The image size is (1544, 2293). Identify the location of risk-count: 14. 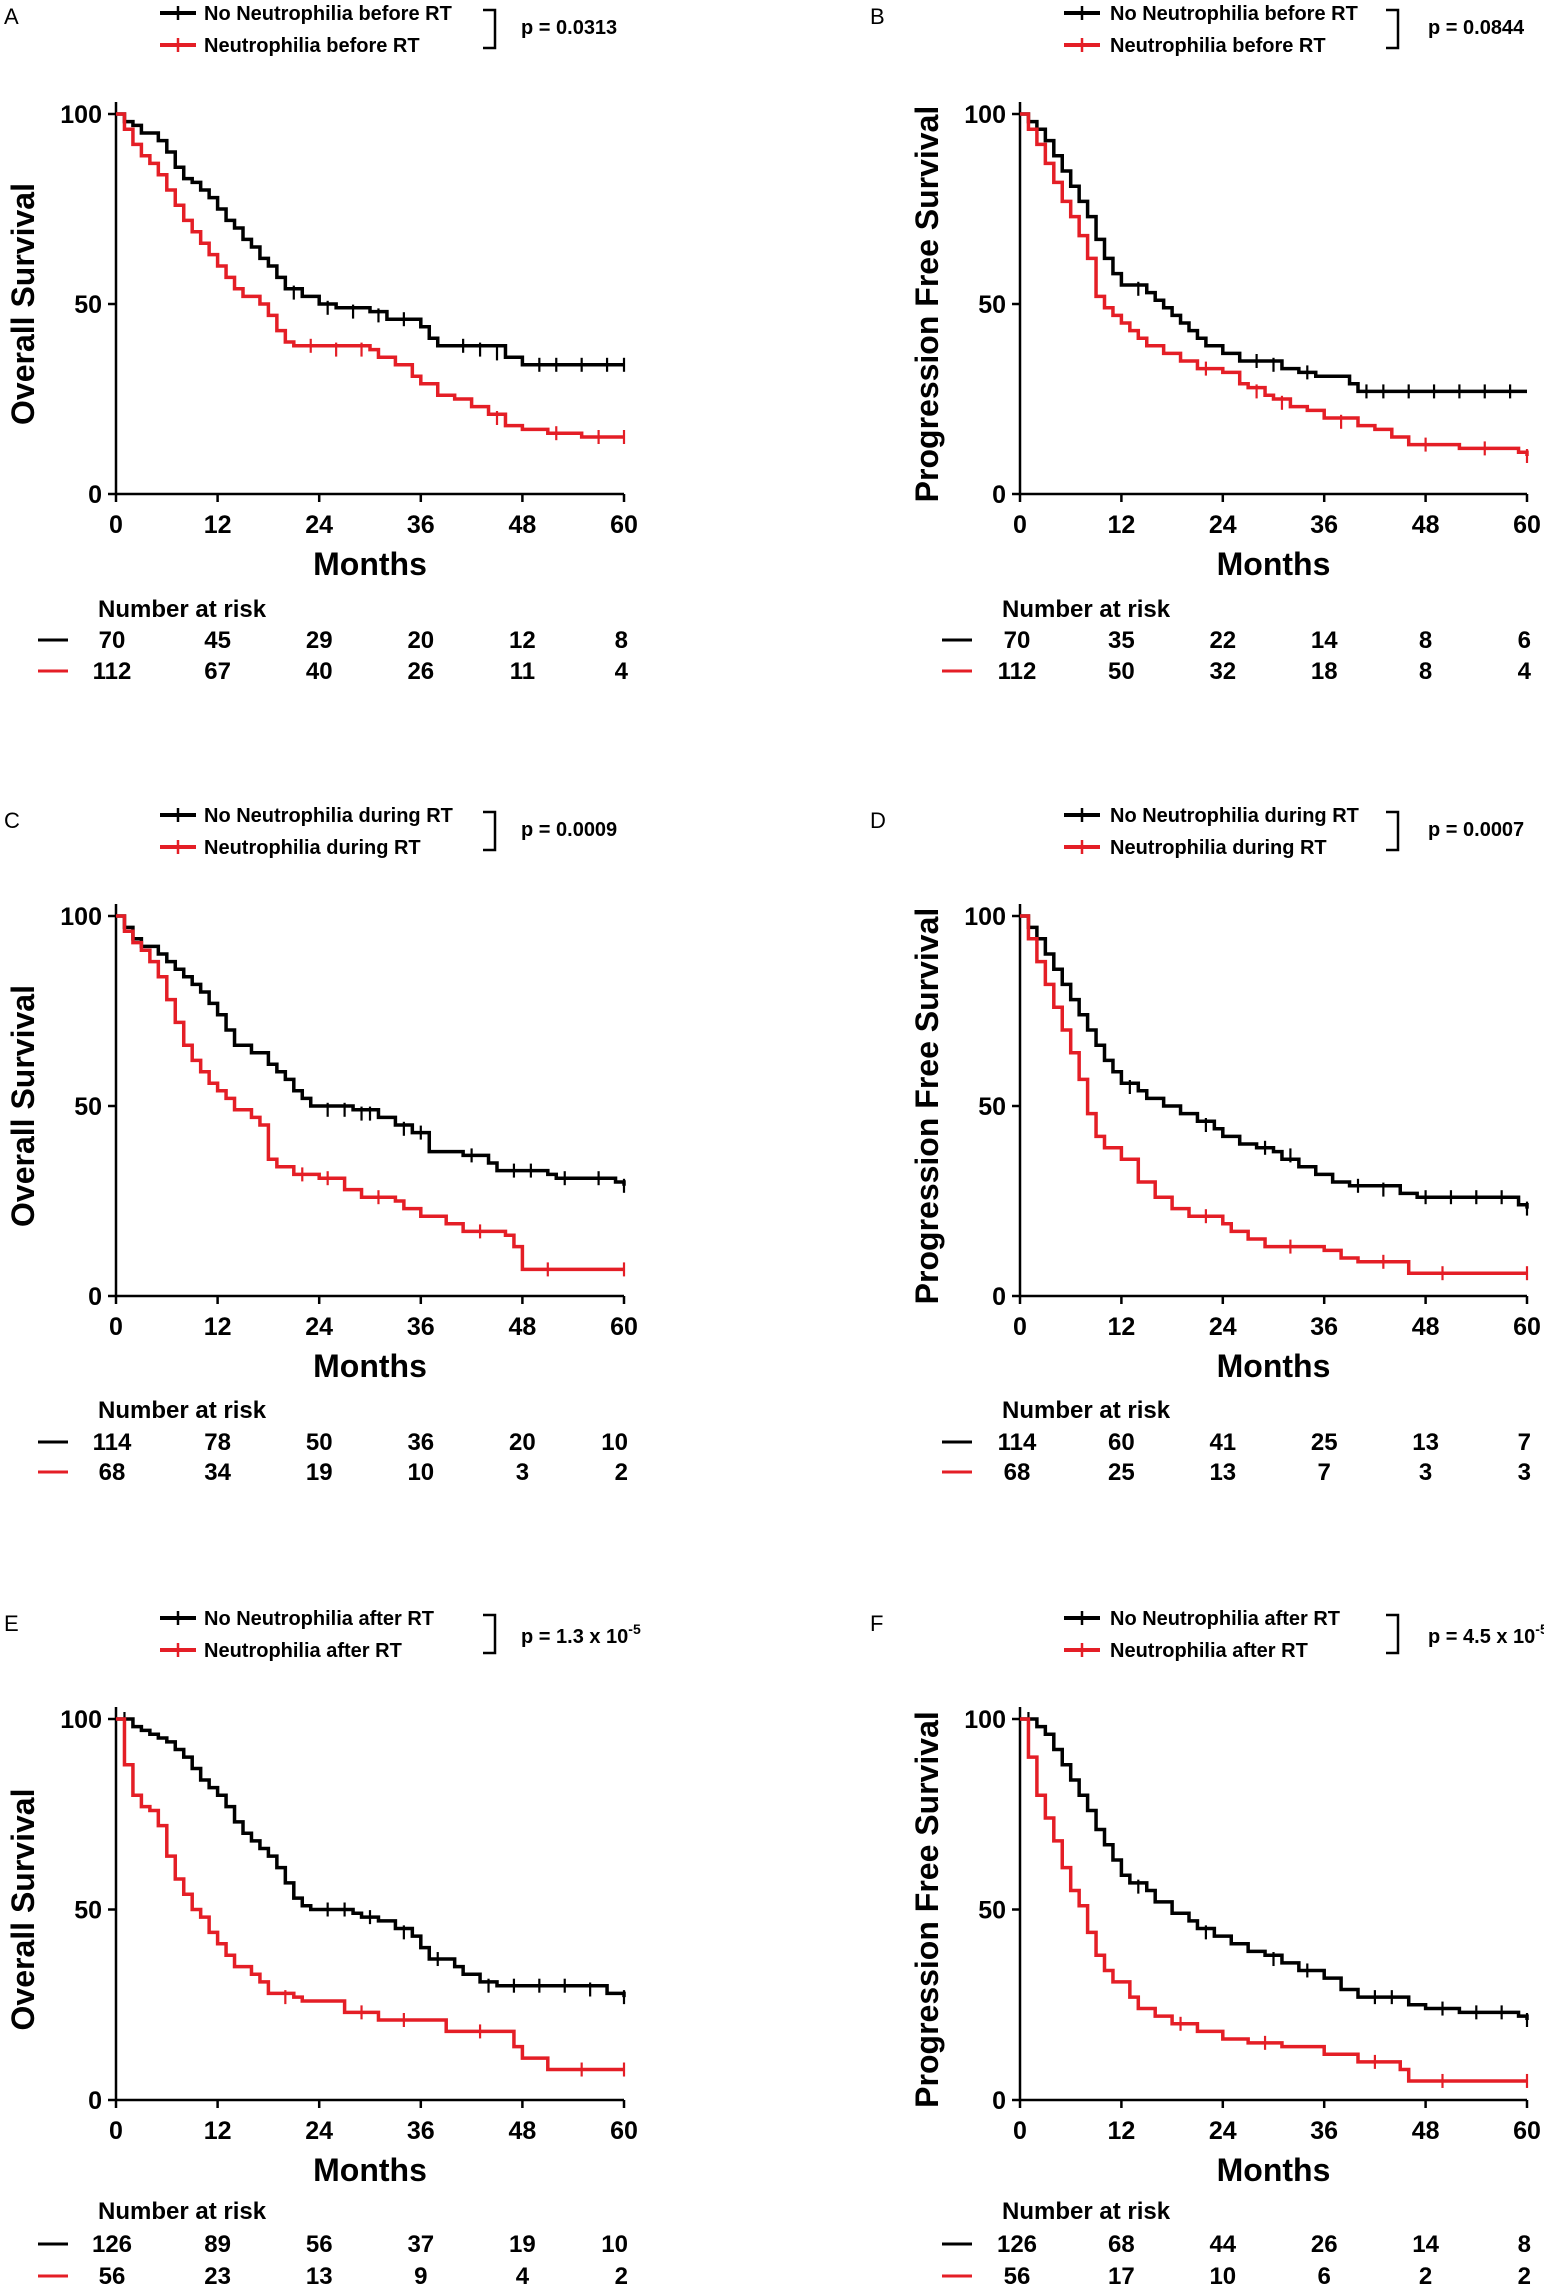
(1324, 640).